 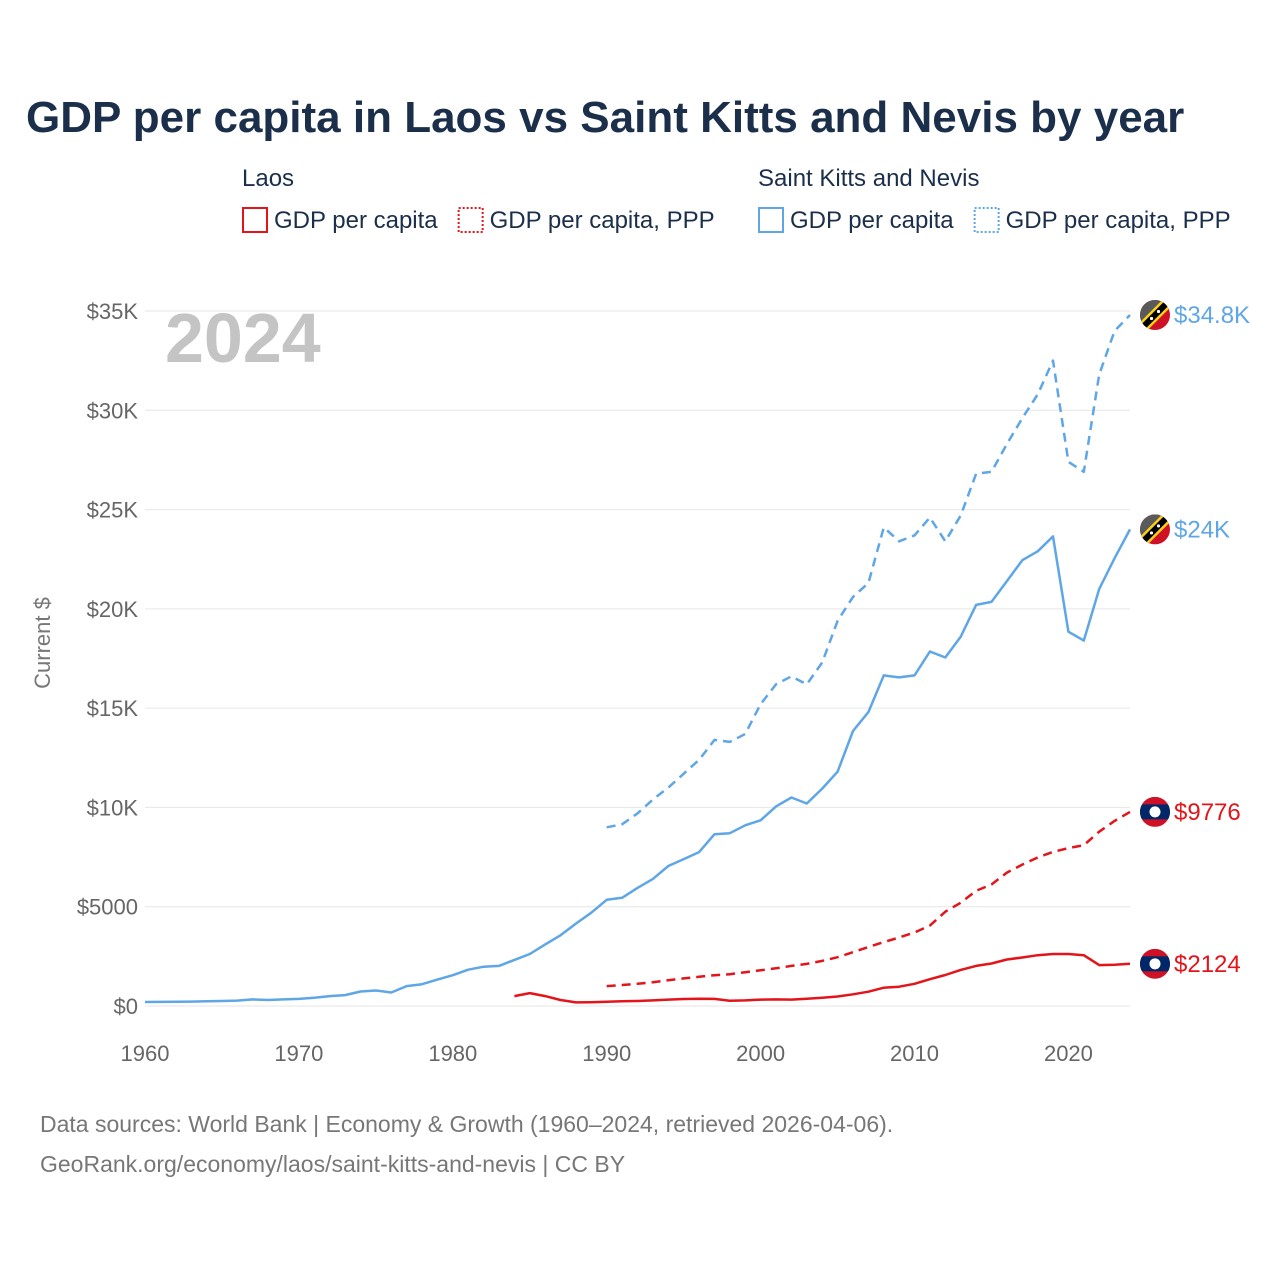 What do you see at coordinates (108, 659) in the screenshot?
I see `y-axis-ticks: $0 $5000 $10K $15K $20K $25K $30K $35K` at bounding box center [108, 659].